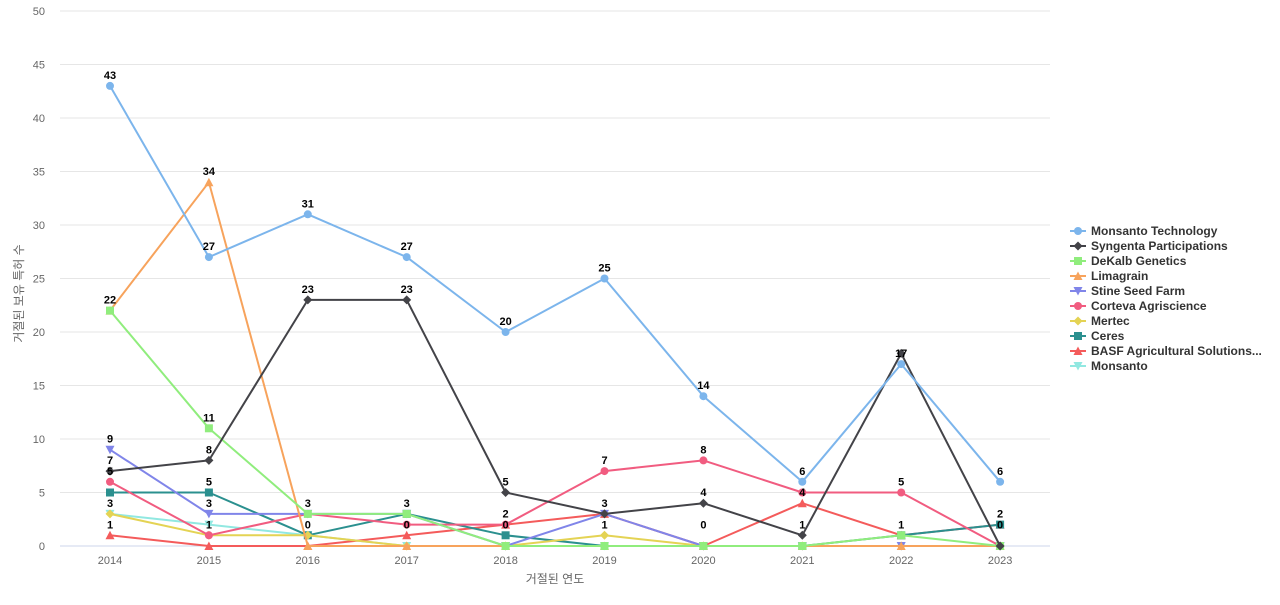 The image size is (1280, 605). I want to click on y-tick-label: 45, so click(39, 66).